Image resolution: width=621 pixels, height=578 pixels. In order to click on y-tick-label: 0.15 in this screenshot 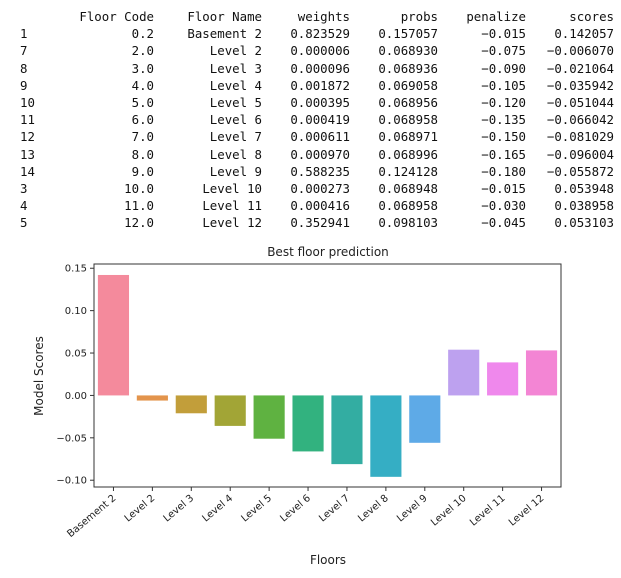, I will do `click(76, 269)`.